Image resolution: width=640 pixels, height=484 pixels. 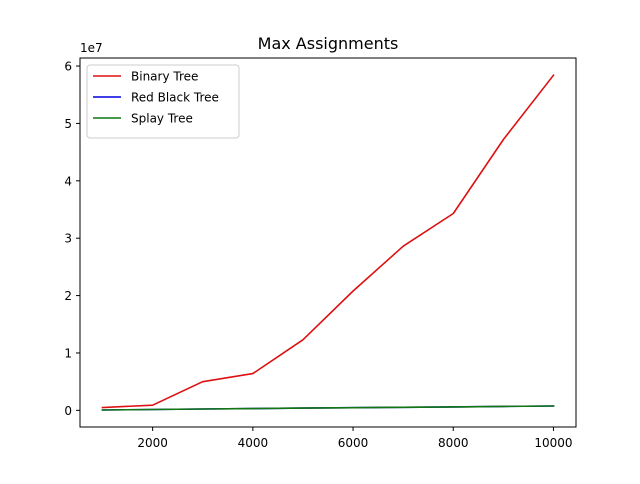 I want to click on series-line-splay-tree, so click(x=328, y=408).